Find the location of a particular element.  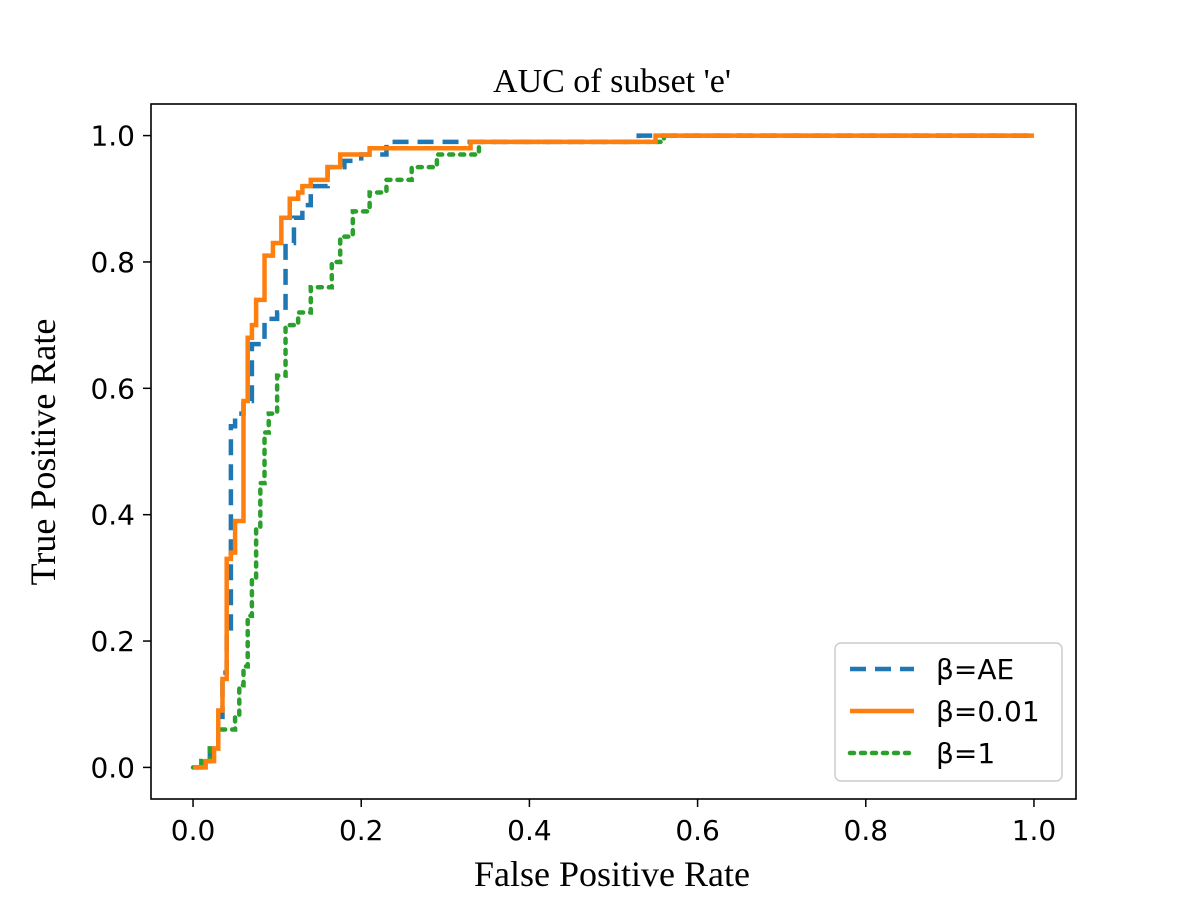

legend-label-2: β=1 is located at coordinates (965, 753).